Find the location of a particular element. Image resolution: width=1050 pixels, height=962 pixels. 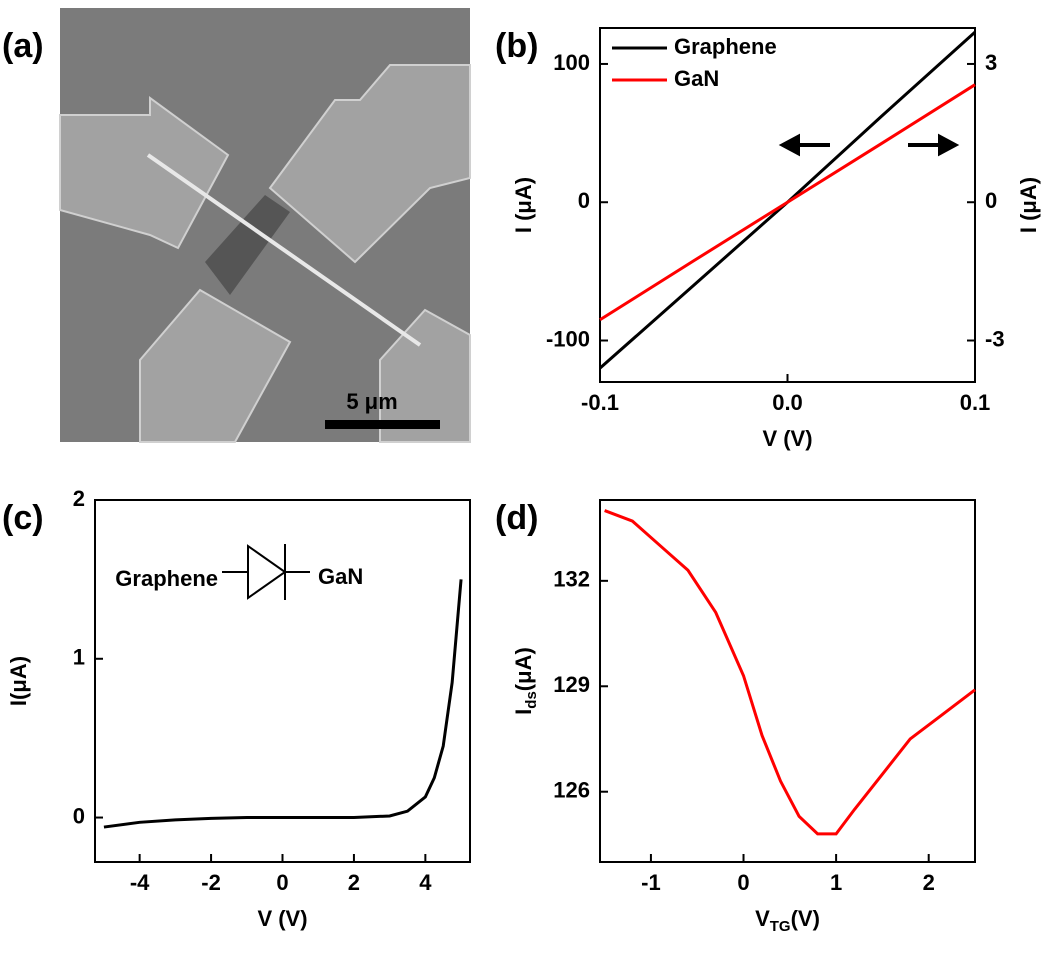

y2-tick-label: -3 is located at coordinates (995, 338).